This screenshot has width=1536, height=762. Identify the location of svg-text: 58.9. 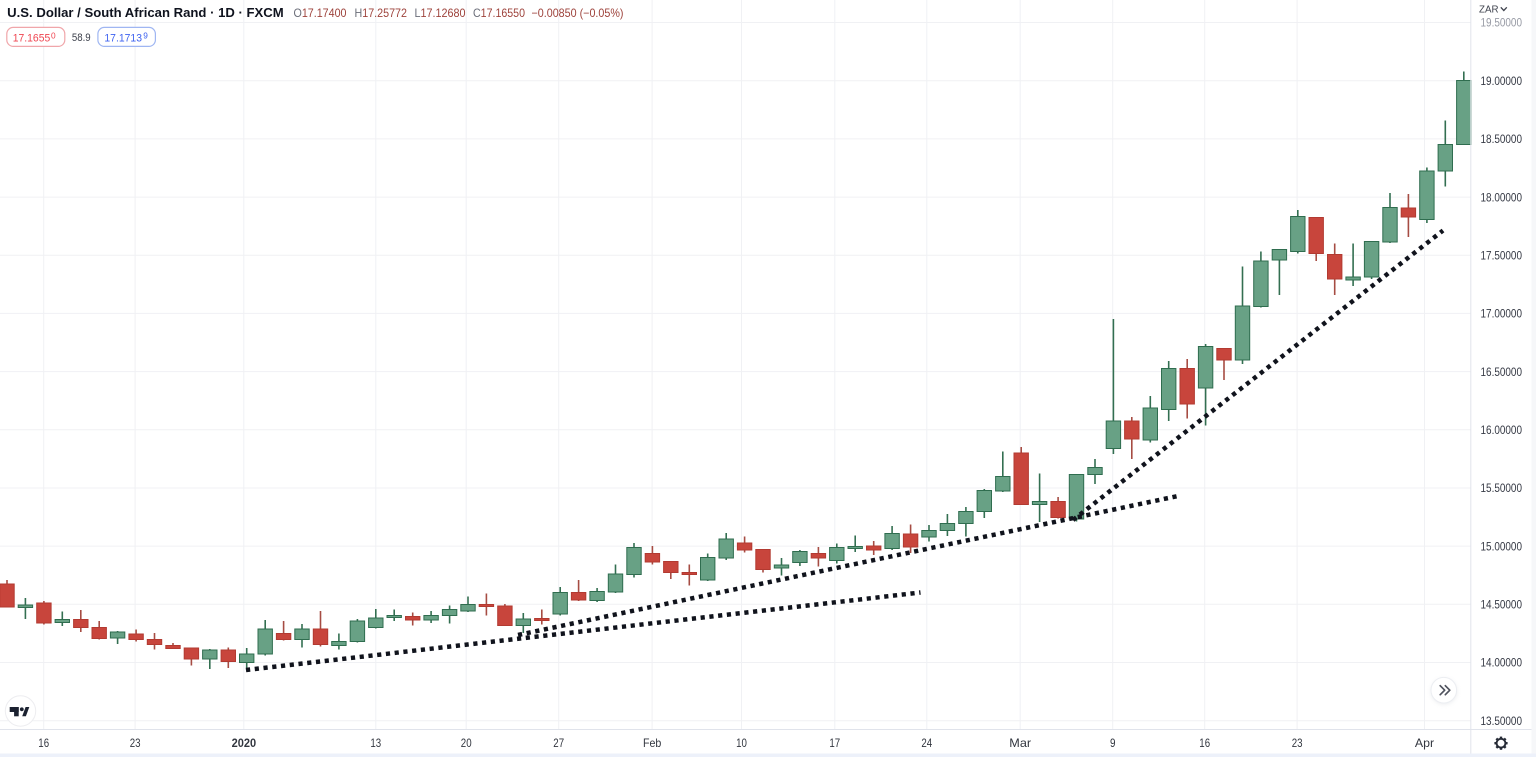
(81, 38).